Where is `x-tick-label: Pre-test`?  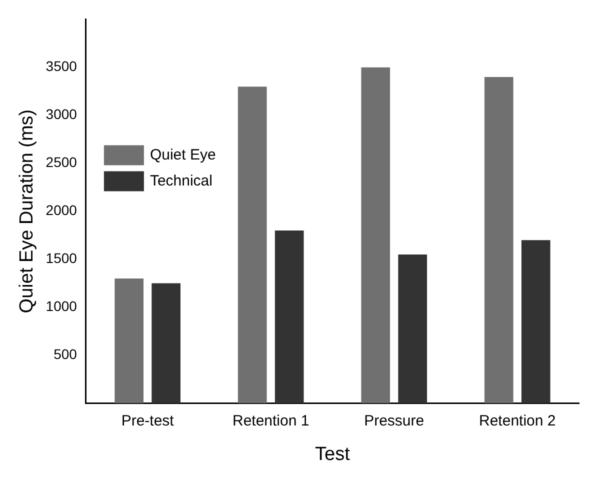
x-tick-label: Pre-test is located at coordinates (148, 421).